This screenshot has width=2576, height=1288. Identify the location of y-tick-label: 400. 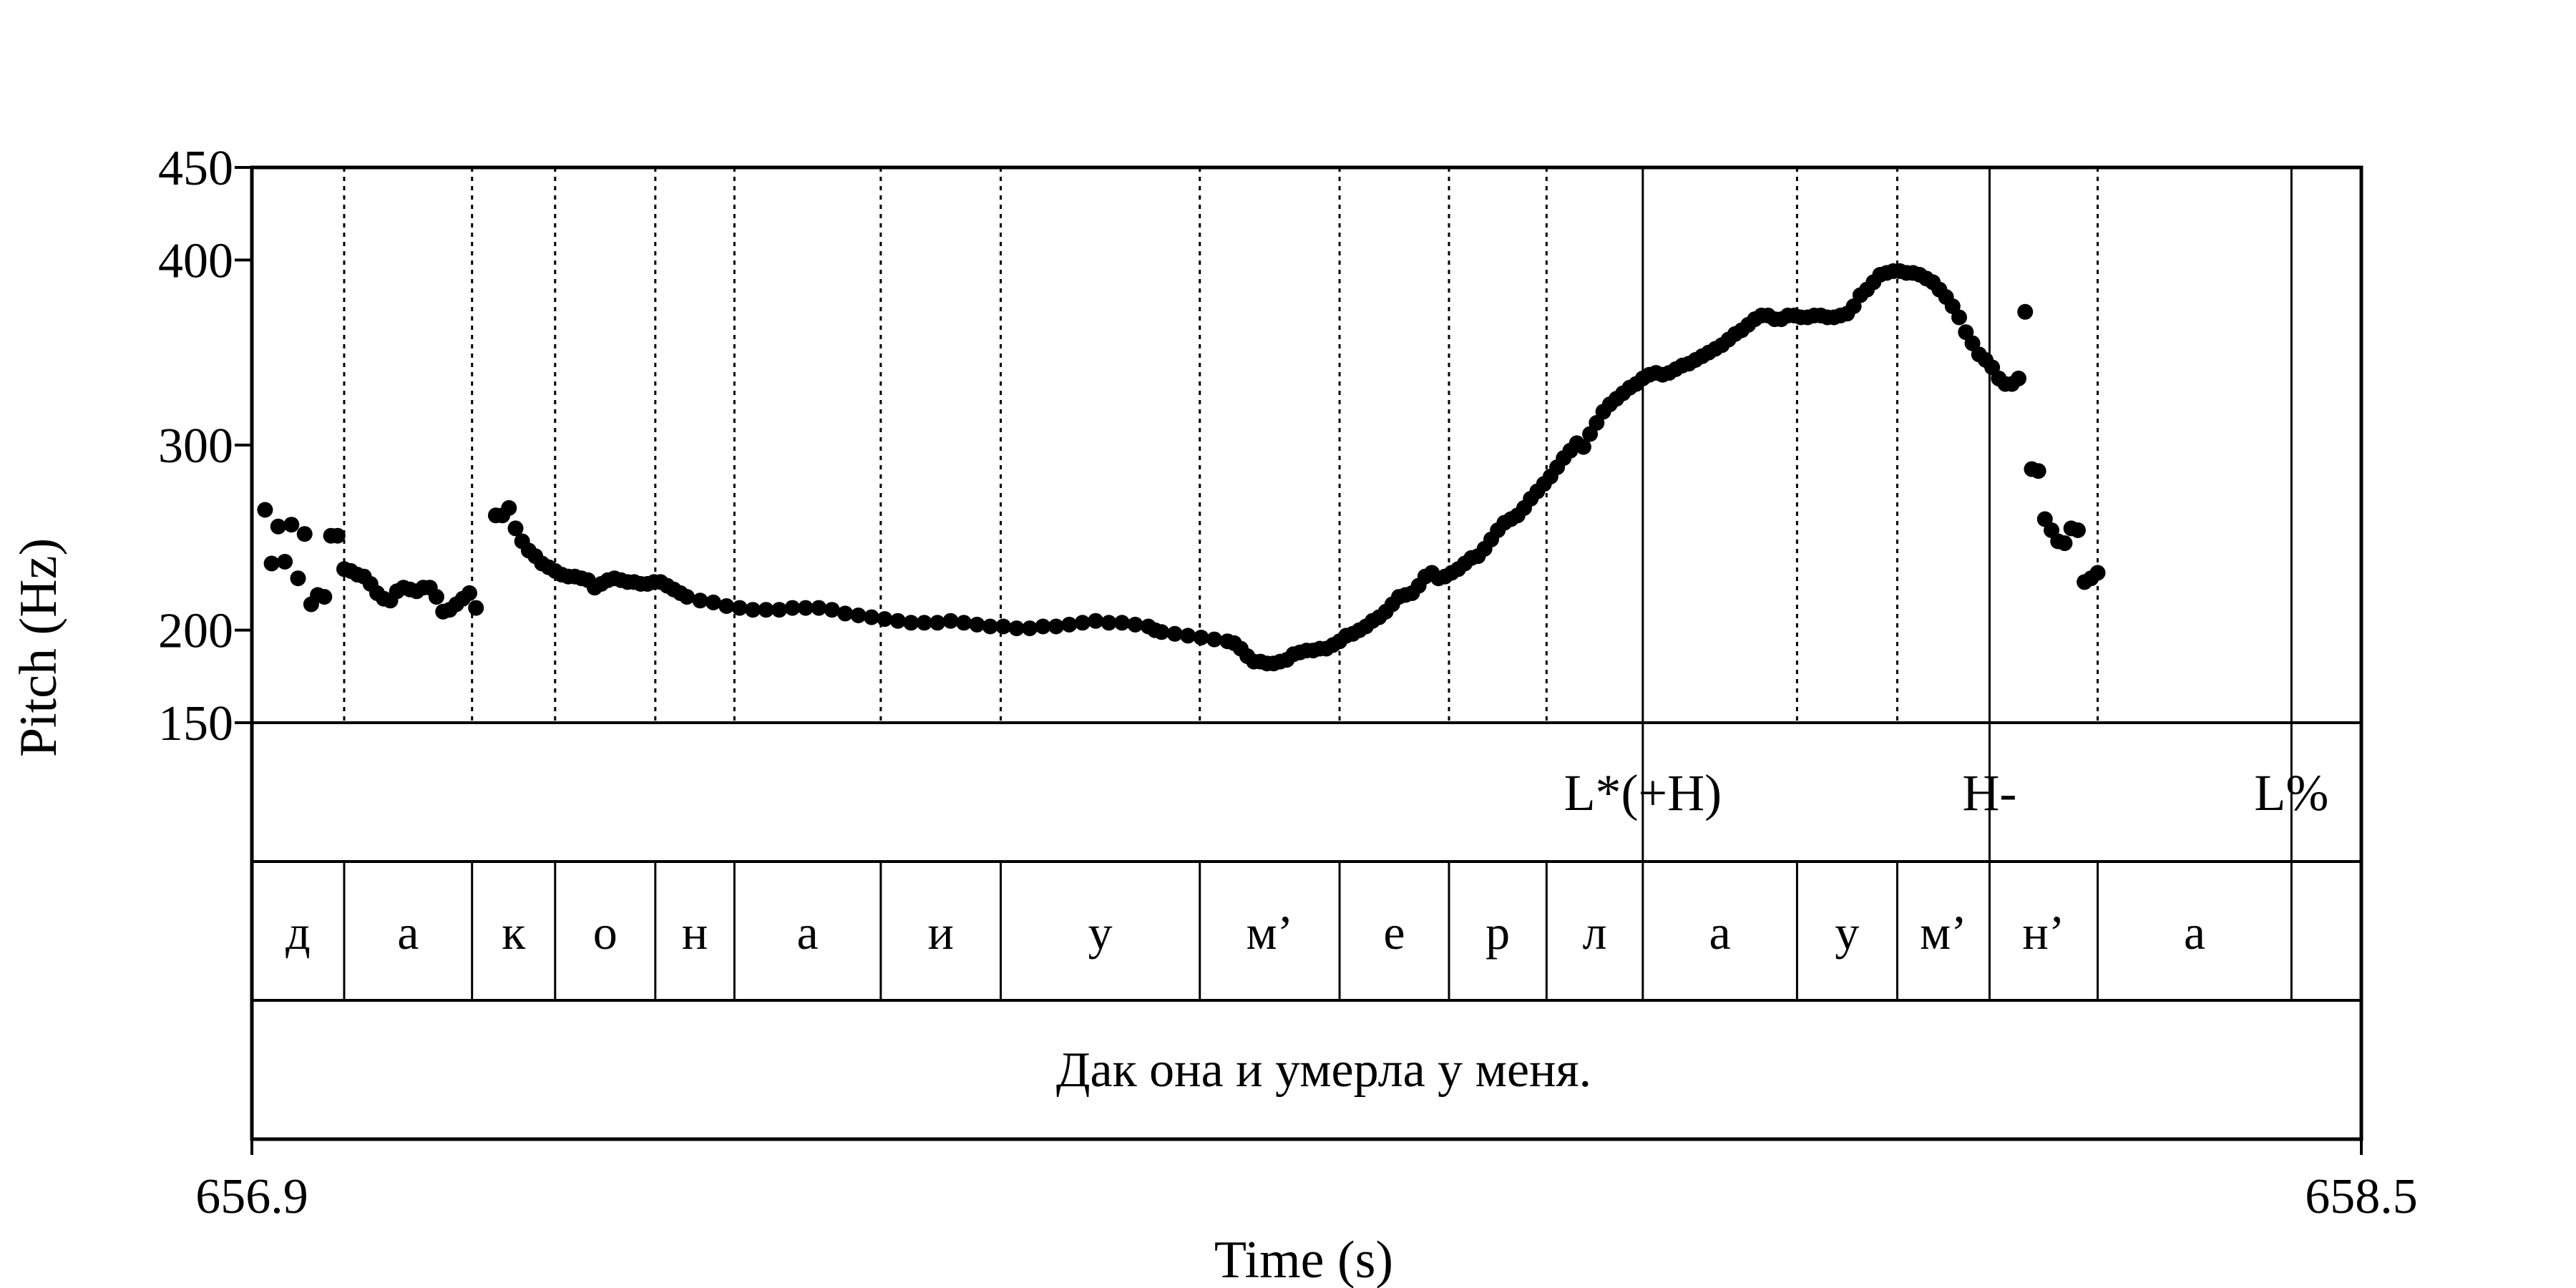
(195, 260).